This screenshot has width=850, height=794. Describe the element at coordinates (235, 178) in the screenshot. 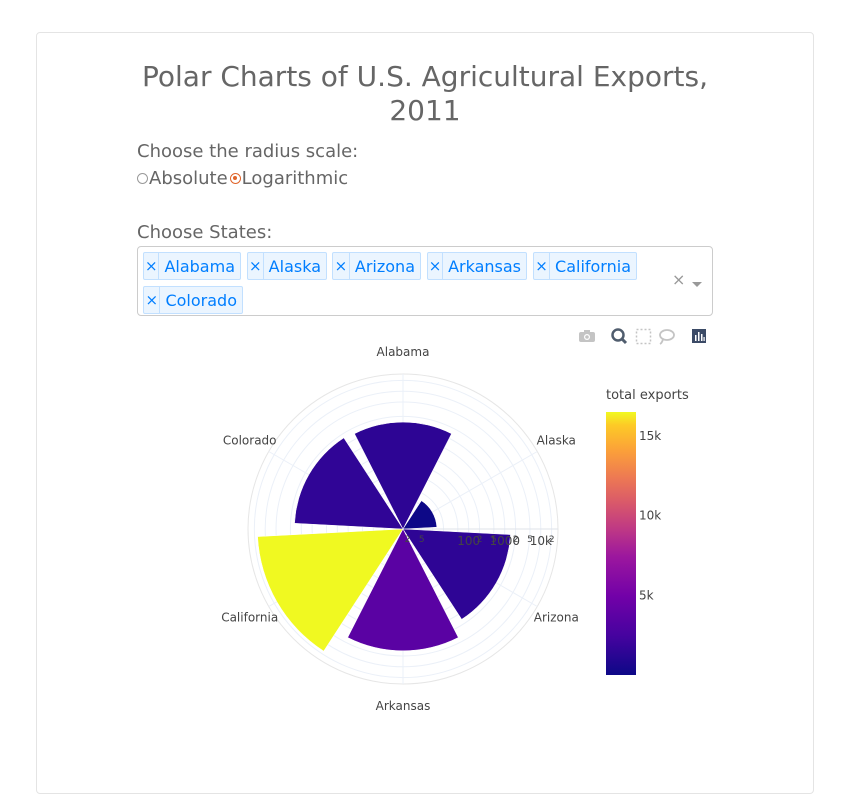

I see `radio-logarithmic-indicator` at that location.